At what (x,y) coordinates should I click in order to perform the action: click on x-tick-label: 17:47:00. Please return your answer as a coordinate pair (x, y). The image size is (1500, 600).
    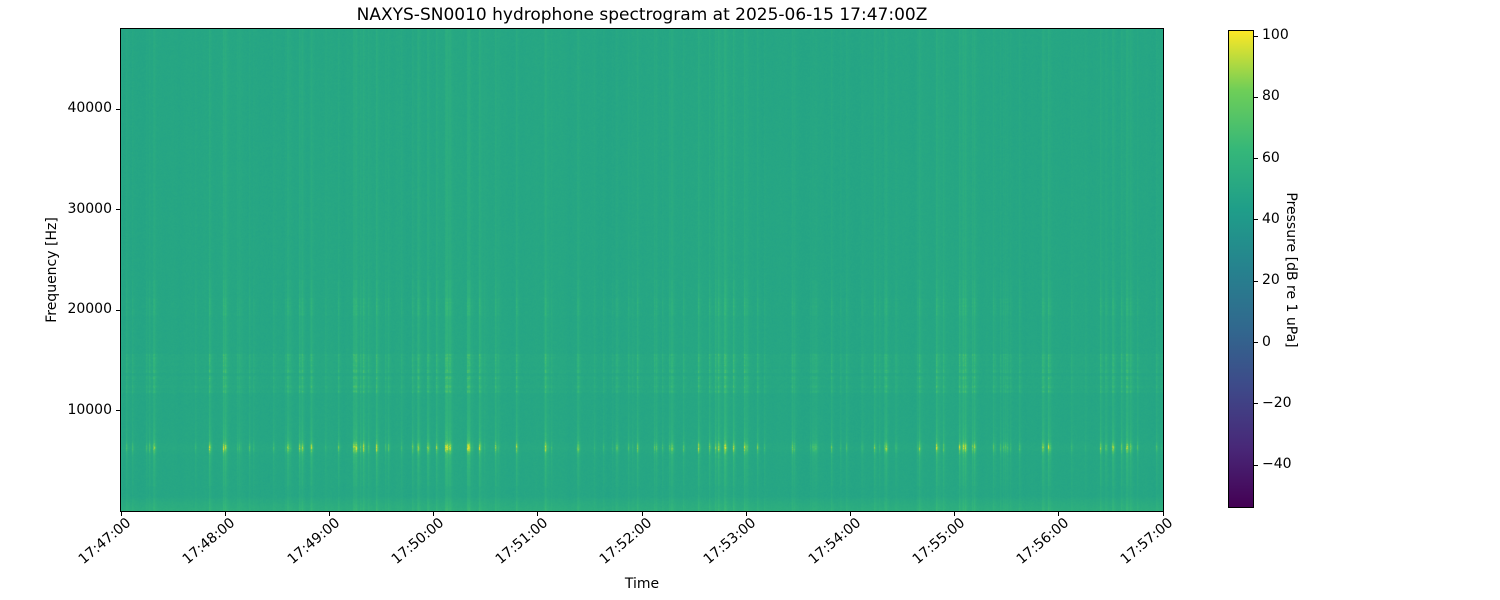
    Looking at the image, I should click on (105, 541).